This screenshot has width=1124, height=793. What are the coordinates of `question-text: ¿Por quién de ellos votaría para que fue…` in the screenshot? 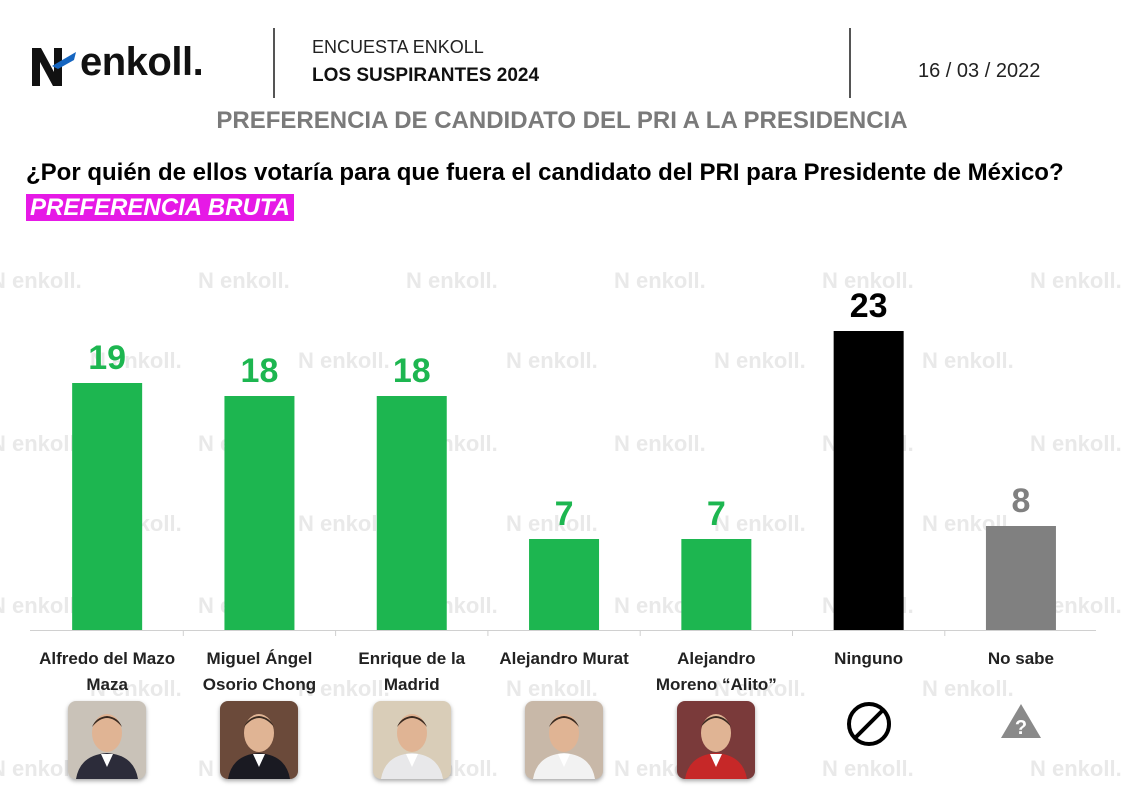 It's located at (545, 172).